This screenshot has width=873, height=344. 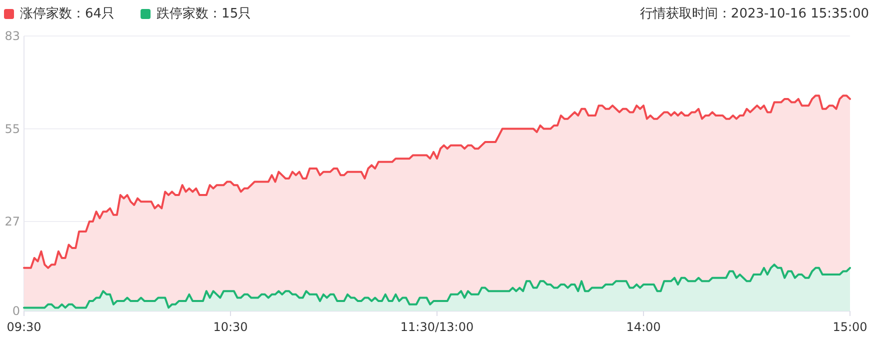 I want to click on x-tick-label: 10:30, so click(x=230, y=327).